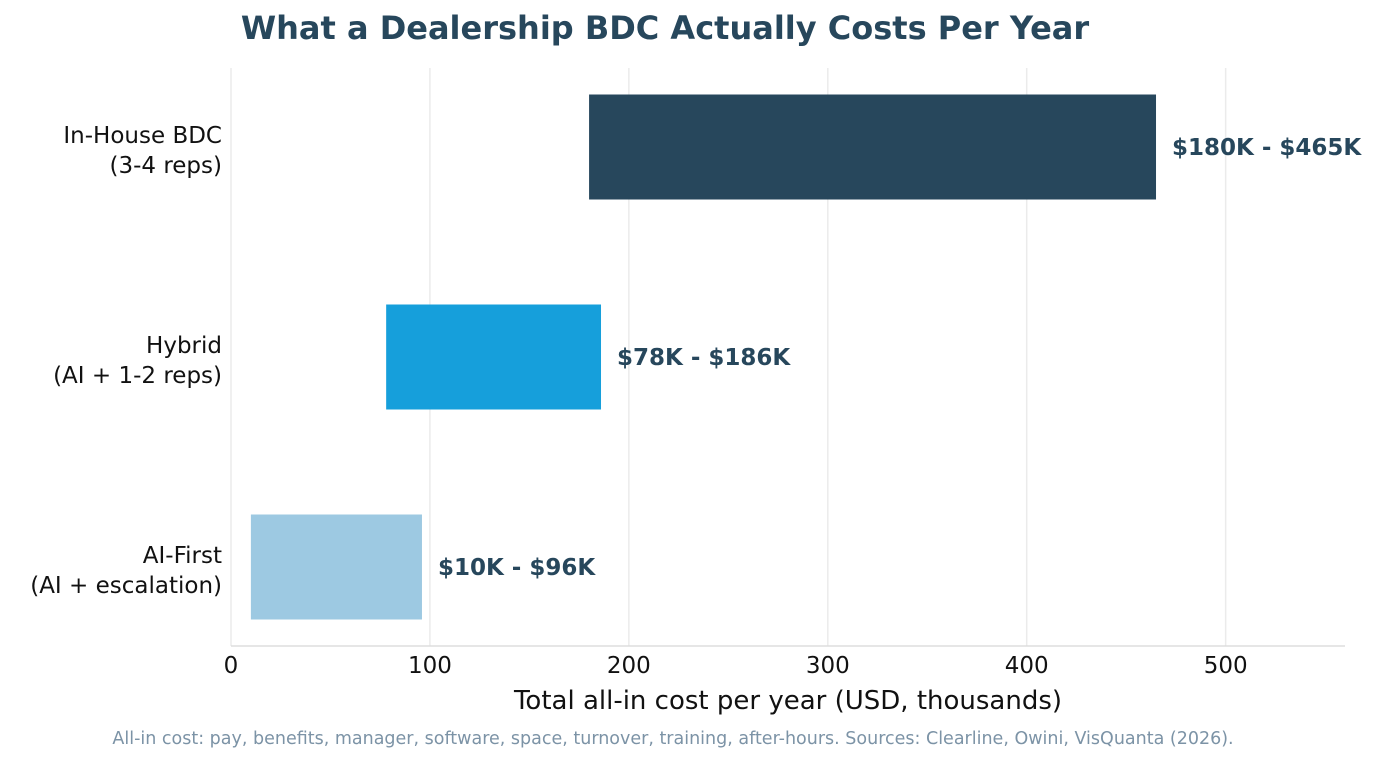 This screenshot has width=1389, height=767. I want to click on y-tick-label: AI-First, so click(182, 556).